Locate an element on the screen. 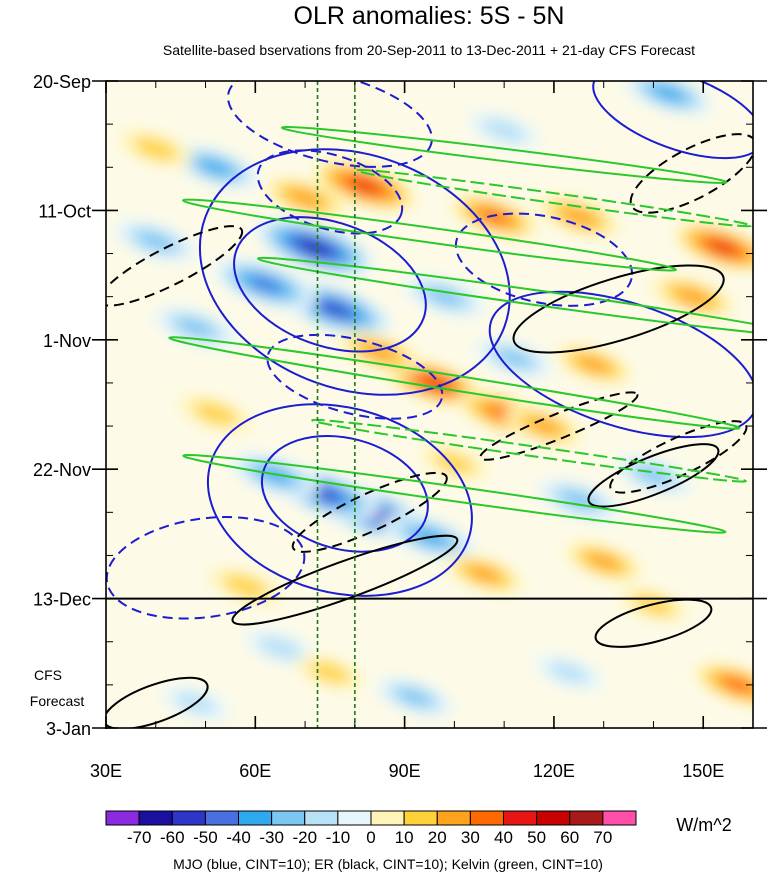 This screenshot has width=772, height=878. colorbar-tick-label: 30 is located at coordinates (470, 837).